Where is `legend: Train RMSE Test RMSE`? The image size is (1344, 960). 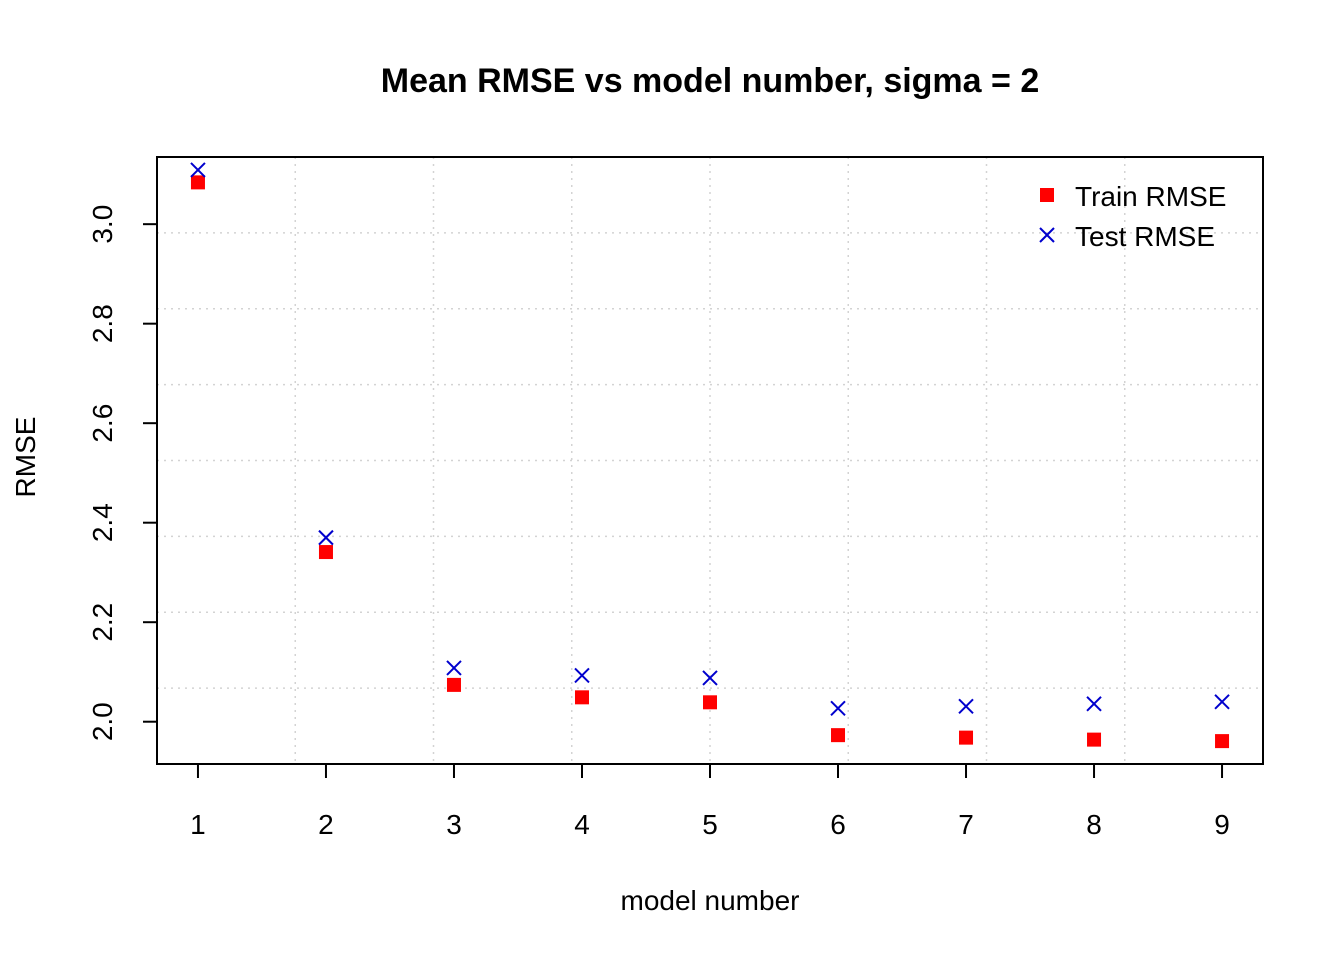 legend: Train RMSE Test RMSE is located at coordinates (1132, 216).